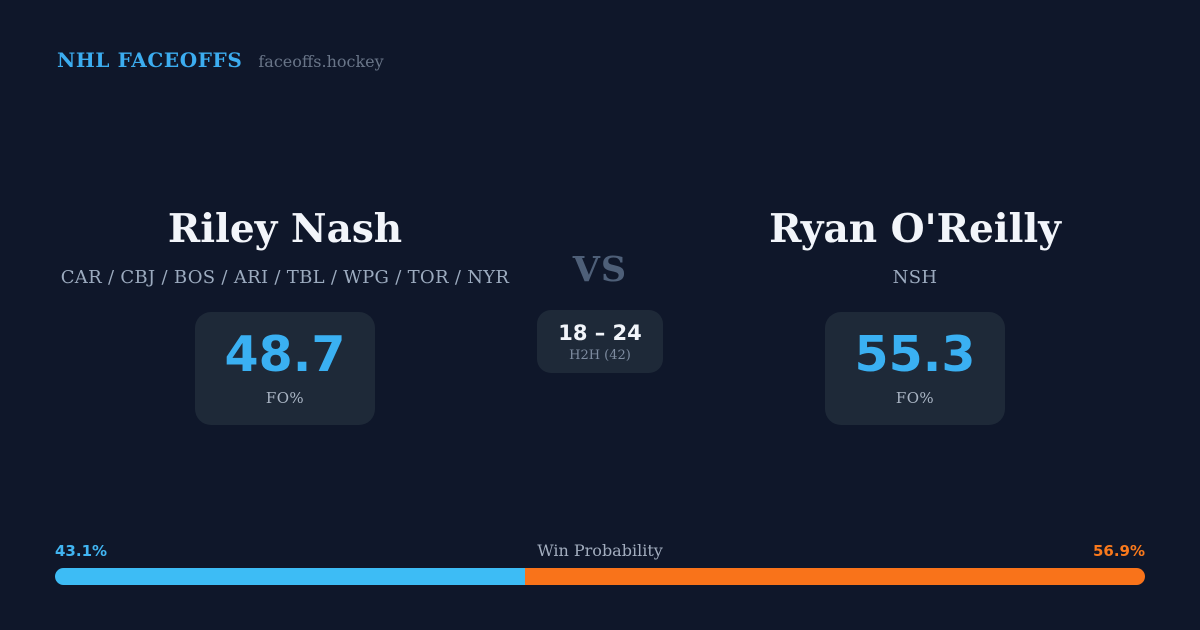  I want to click on vs-label: VS, so click(600, 269).